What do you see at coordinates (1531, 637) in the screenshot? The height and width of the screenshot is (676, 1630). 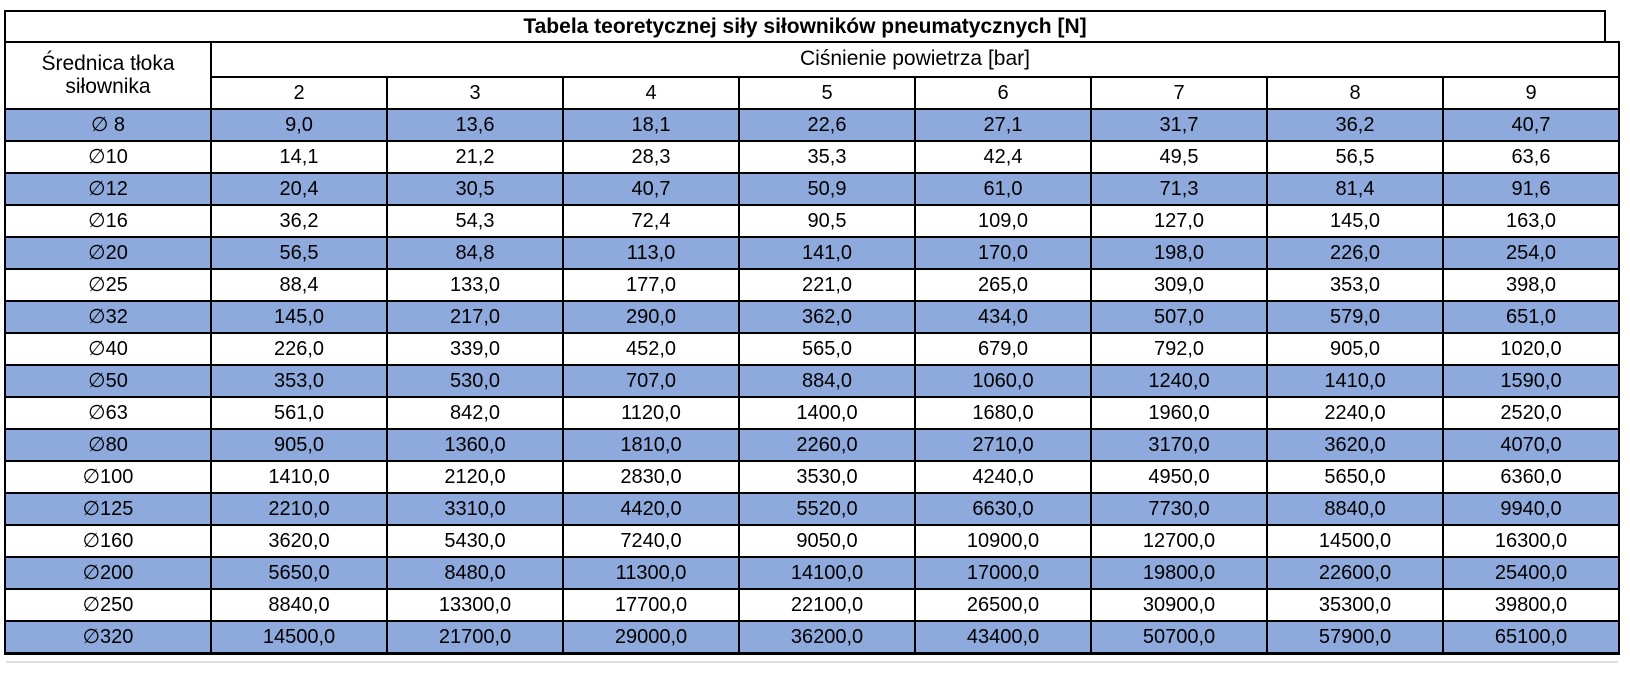 I see `force-cell: 65100,0` at bounding box center [1531, 637].